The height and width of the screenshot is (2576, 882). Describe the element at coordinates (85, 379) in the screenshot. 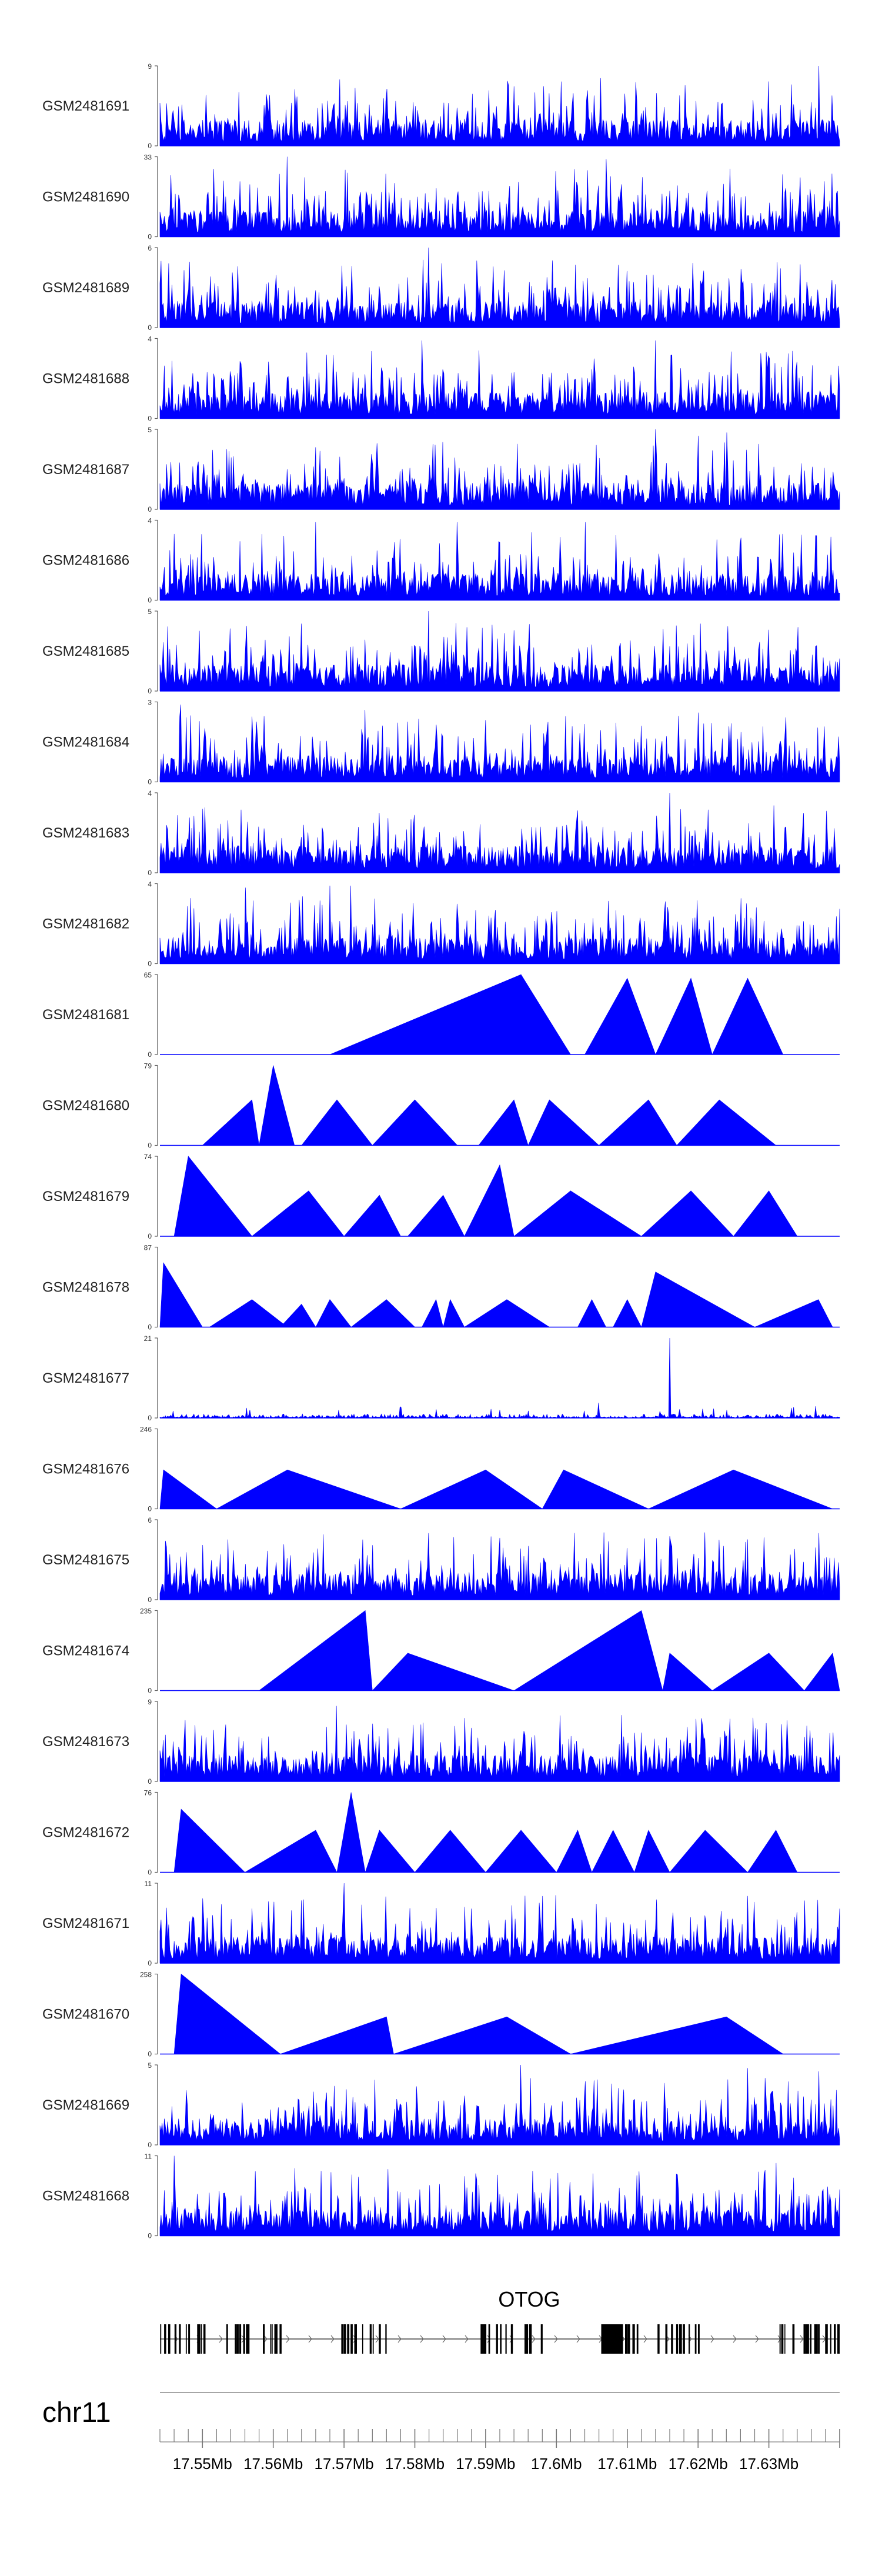

I see `track-label: GSM2481688` at that location.